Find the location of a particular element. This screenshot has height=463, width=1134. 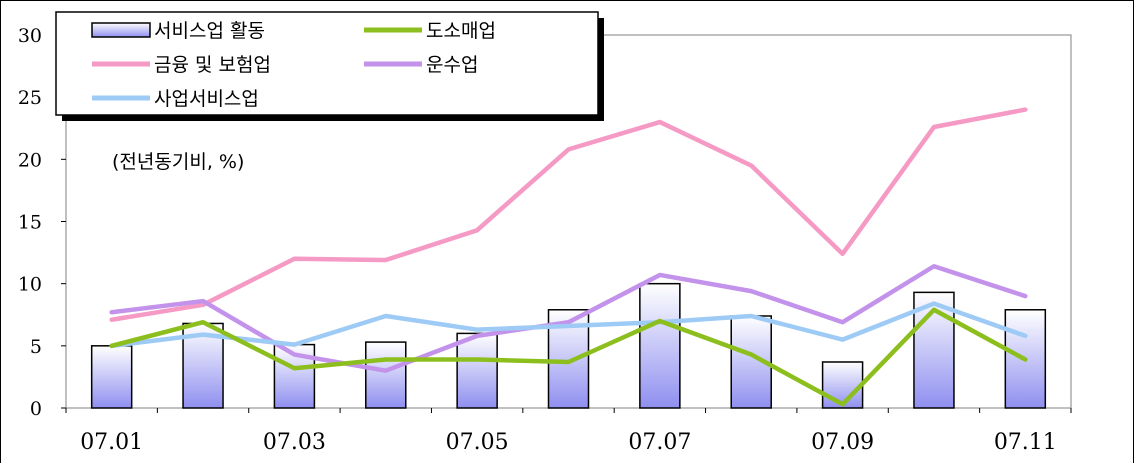

y-axis: 0 5 10 15 20 25 30 is located at coordinates (42, 222).